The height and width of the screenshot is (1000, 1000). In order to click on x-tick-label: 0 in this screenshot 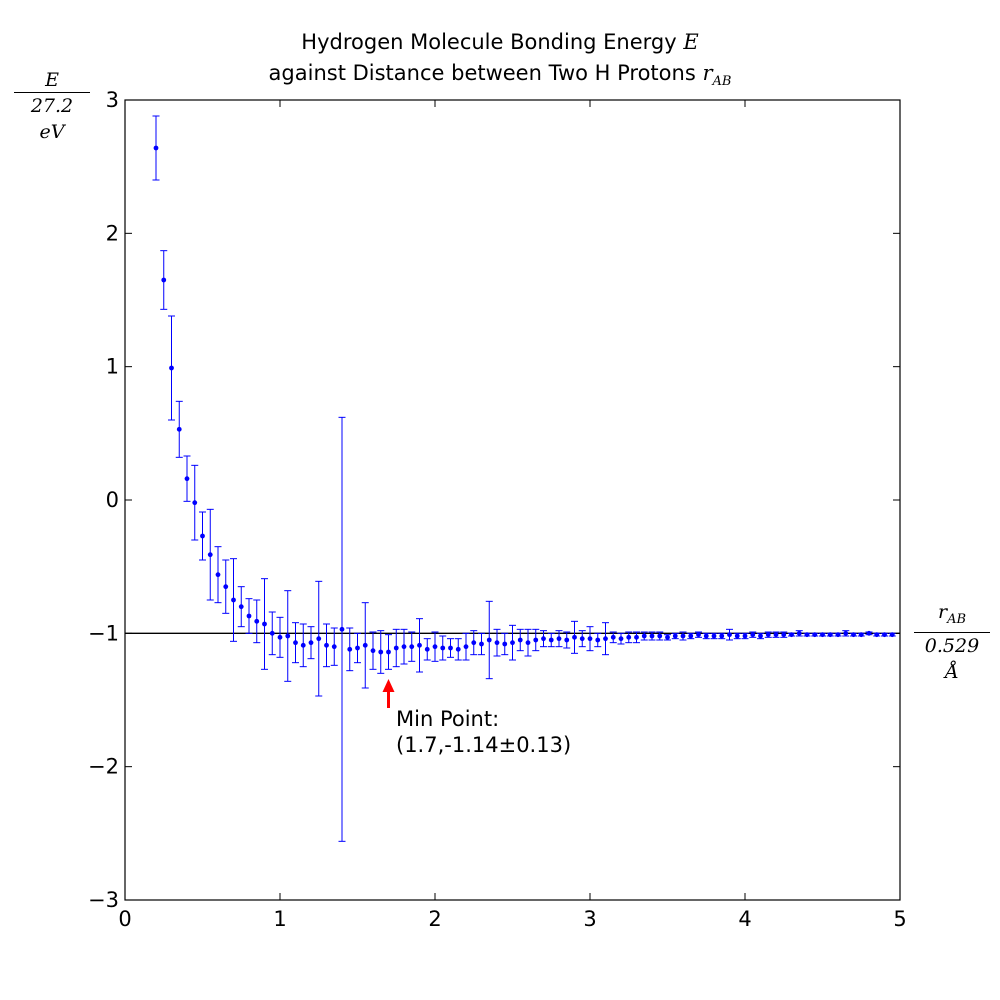, I will do `click(124, 919)`.